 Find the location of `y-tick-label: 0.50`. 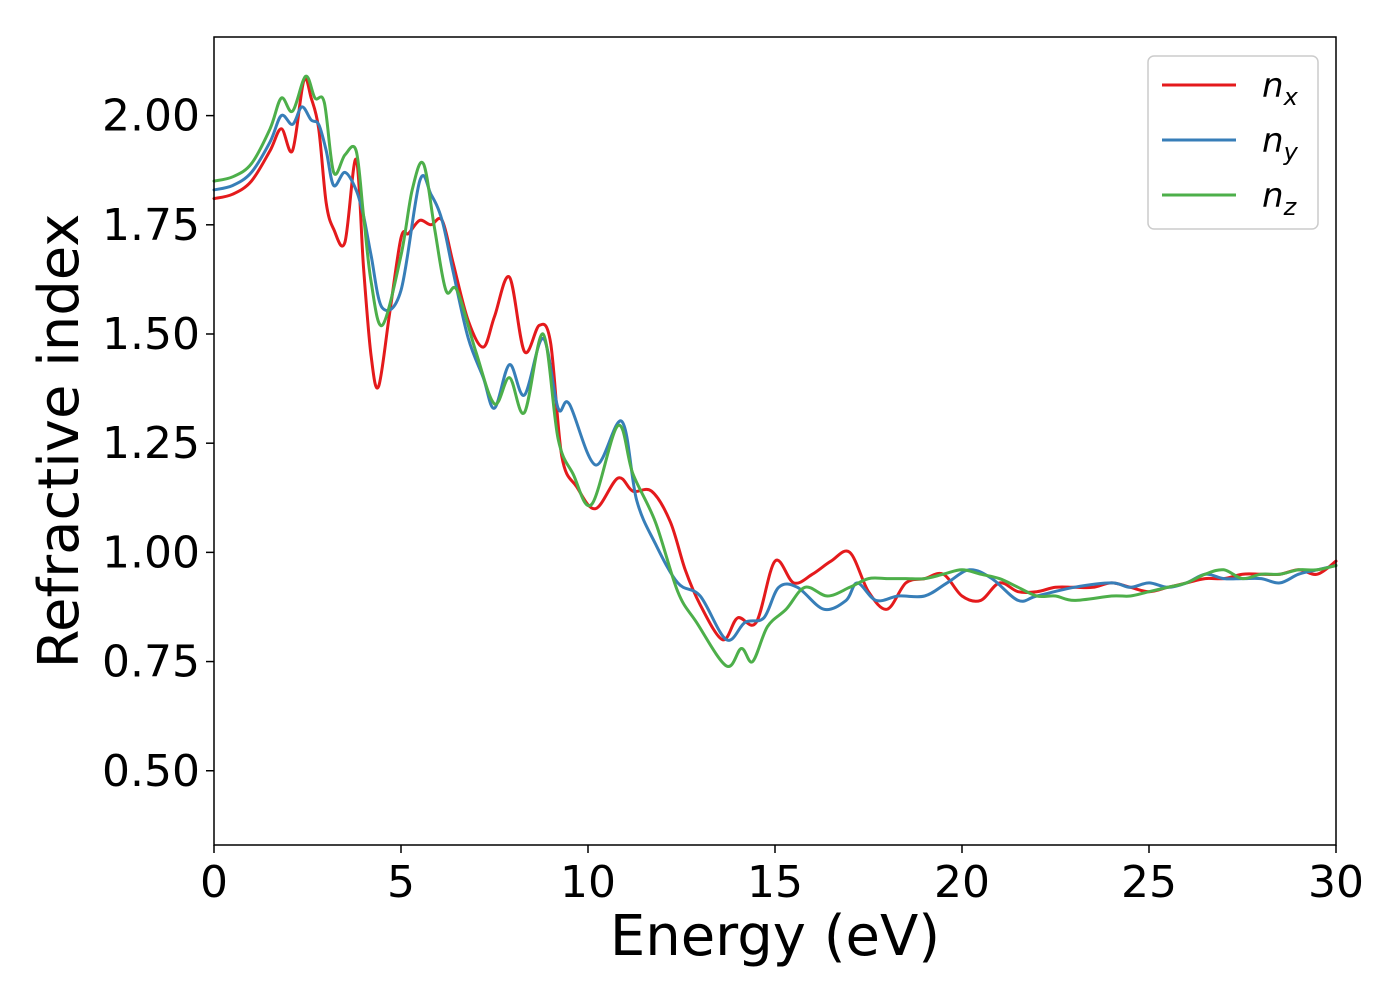

y-tick-label: 0.50 is located at coordinates (151, 771).